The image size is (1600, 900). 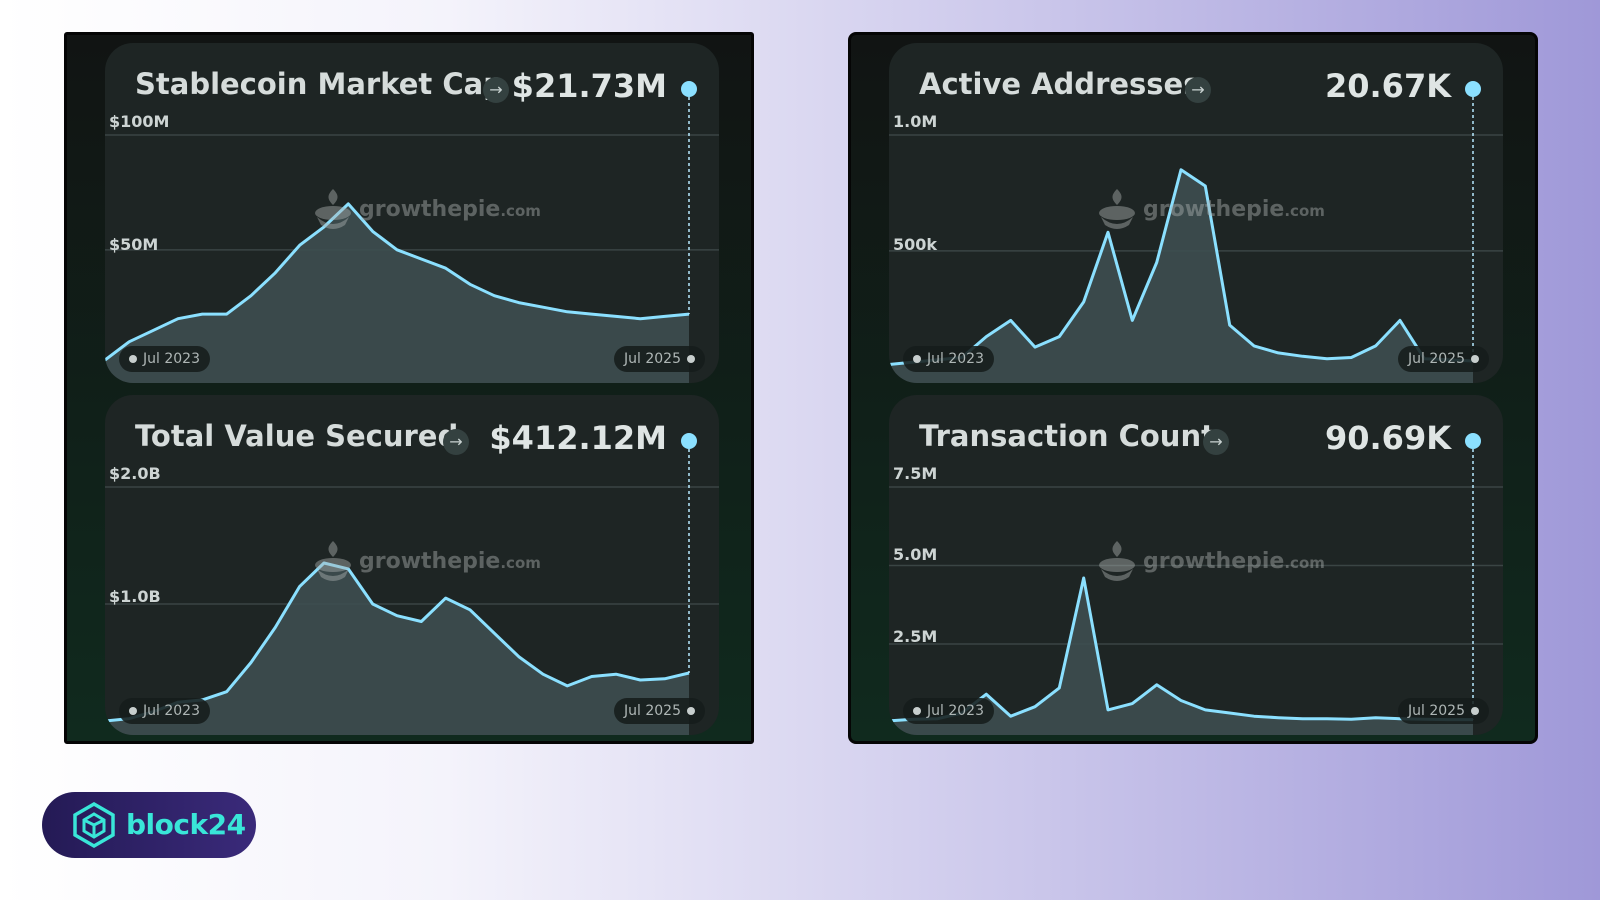 I want to click on y-tick-label: 500k, so click(x=915, y=244).